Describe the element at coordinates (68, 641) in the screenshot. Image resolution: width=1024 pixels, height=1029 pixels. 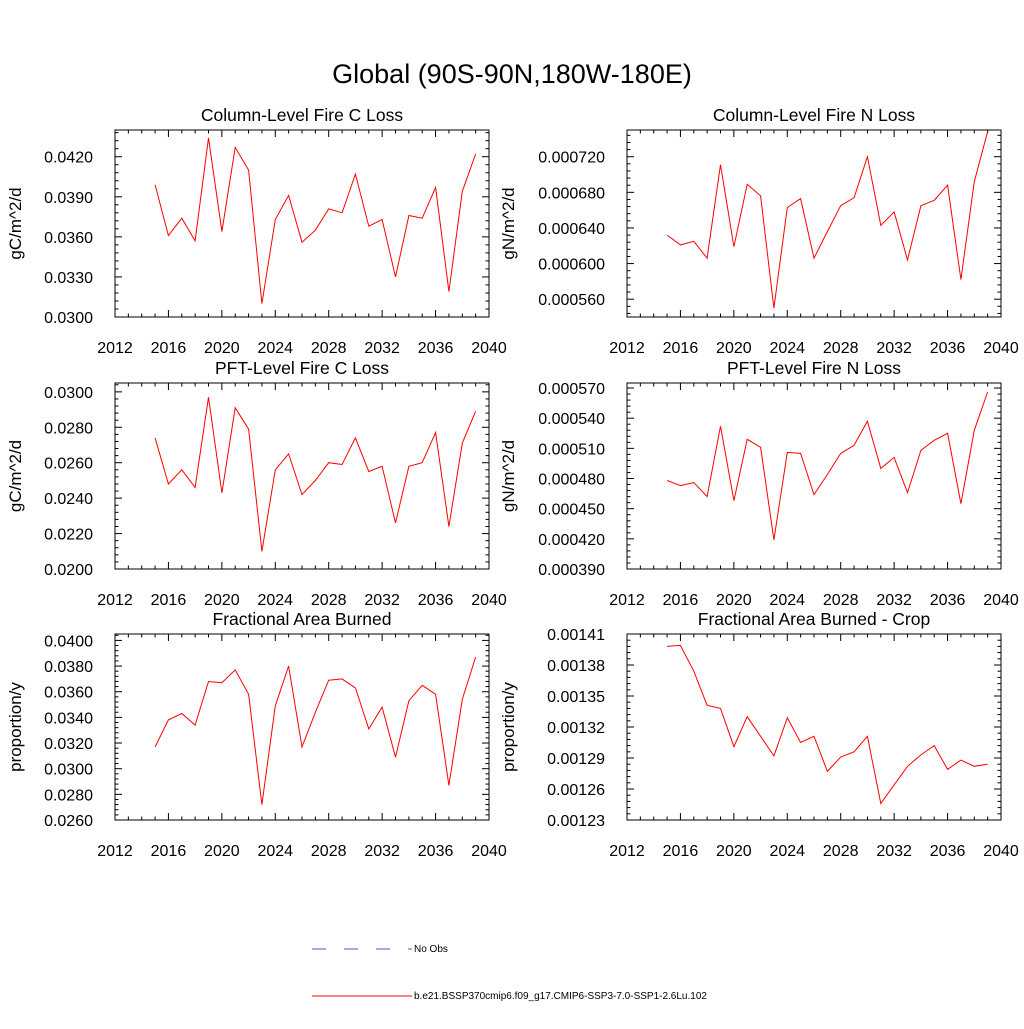
I see `y-tick-label: 0.0400` at that location.